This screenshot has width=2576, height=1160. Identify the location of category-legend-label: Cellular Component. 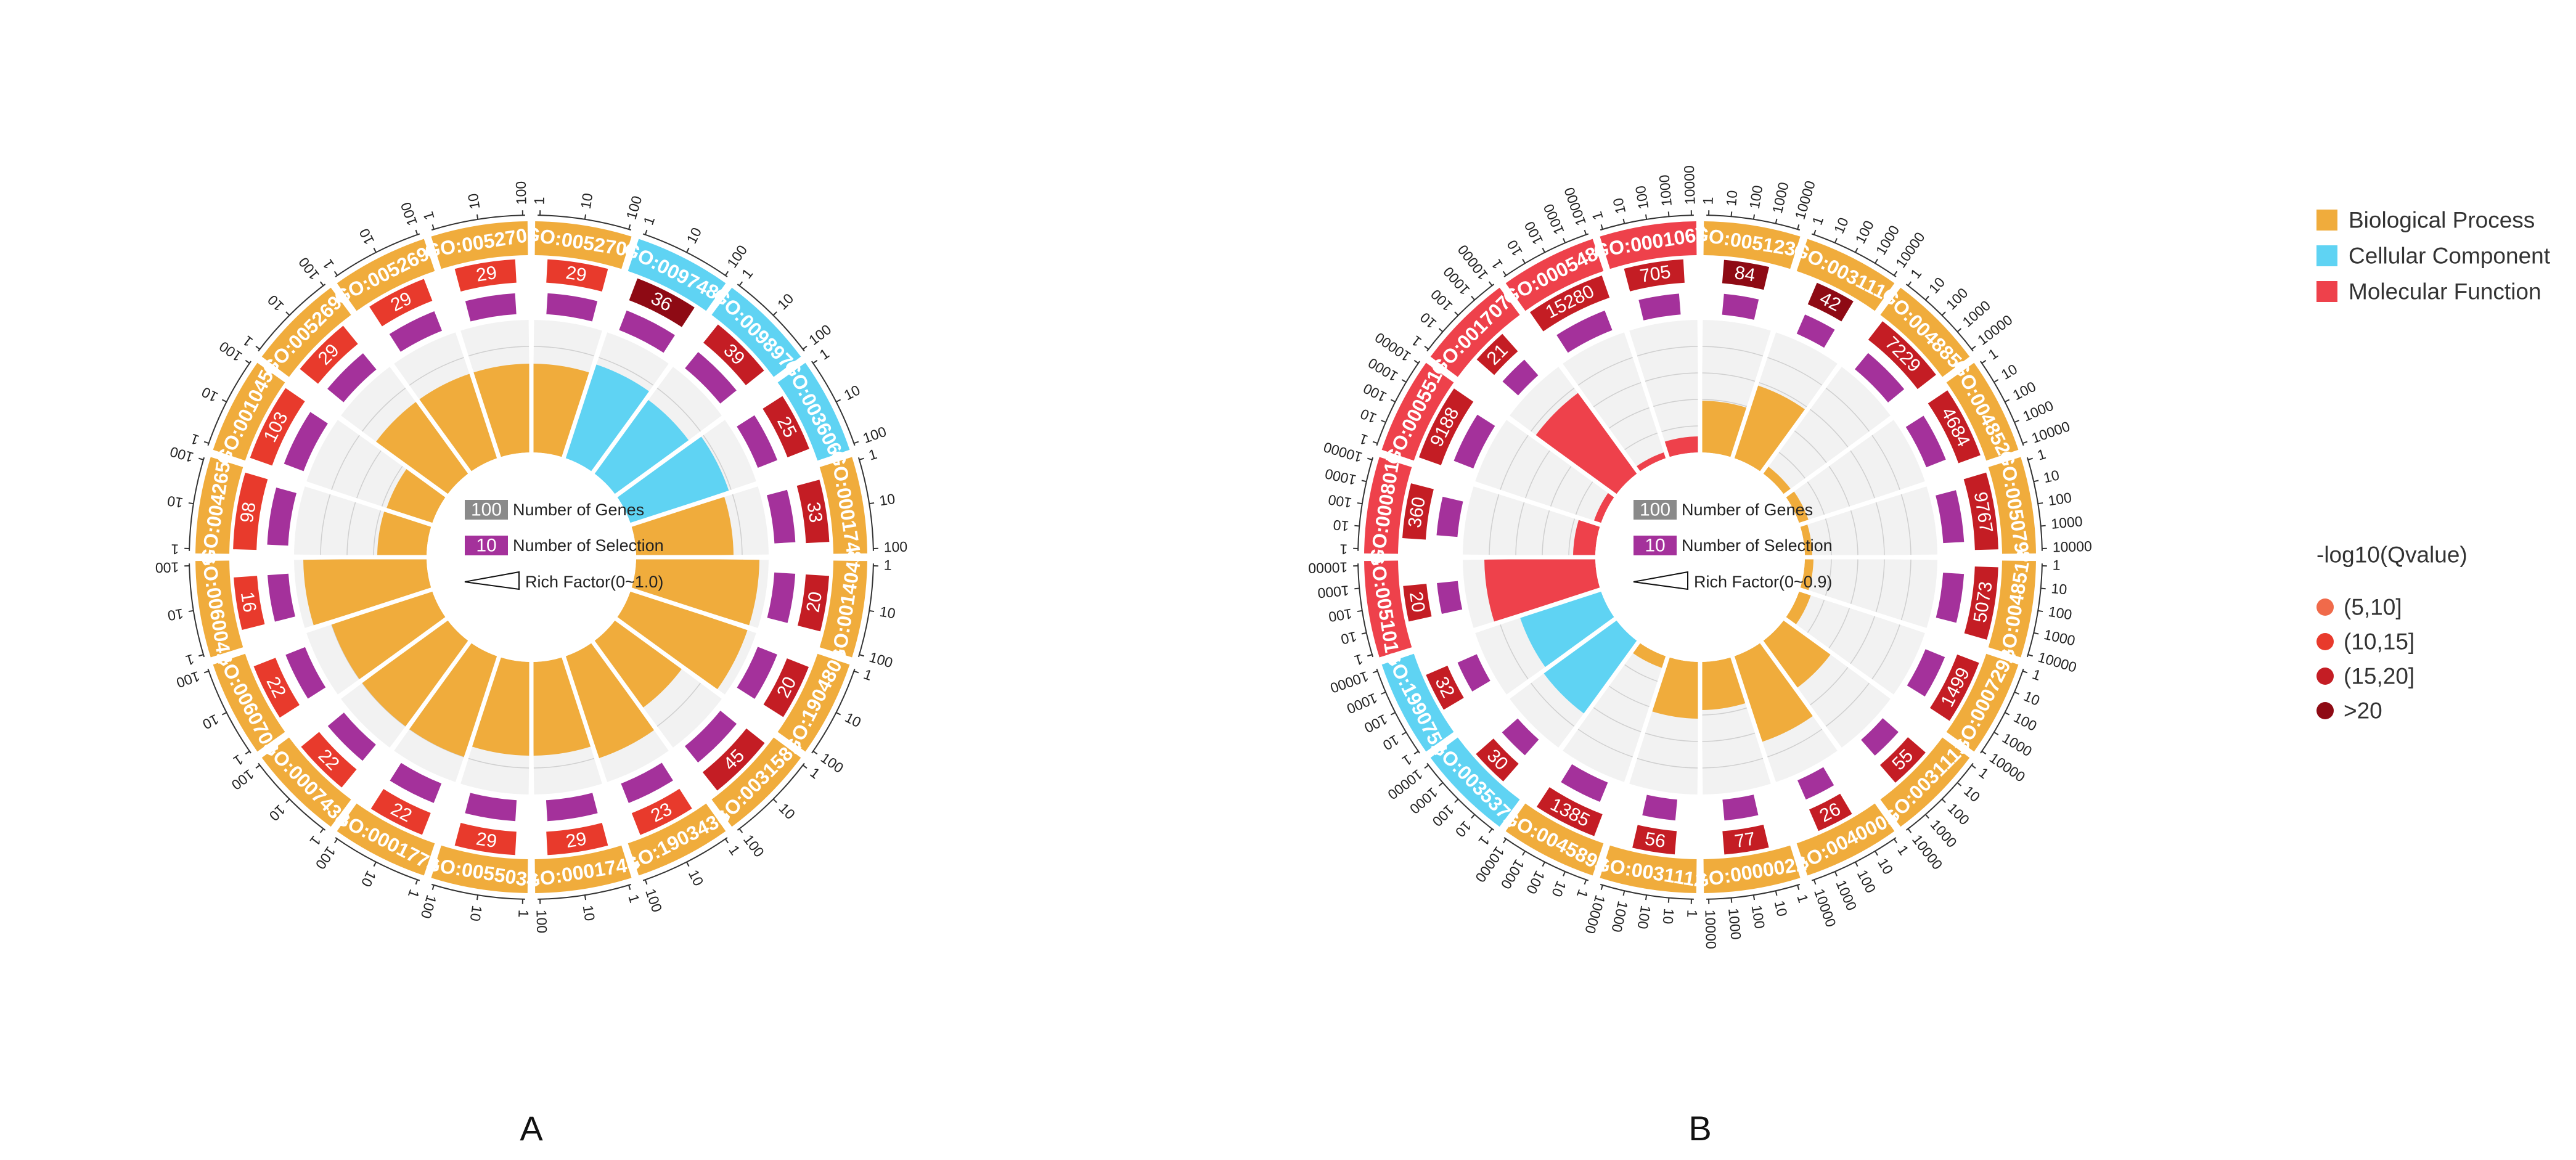
(2450, 256).